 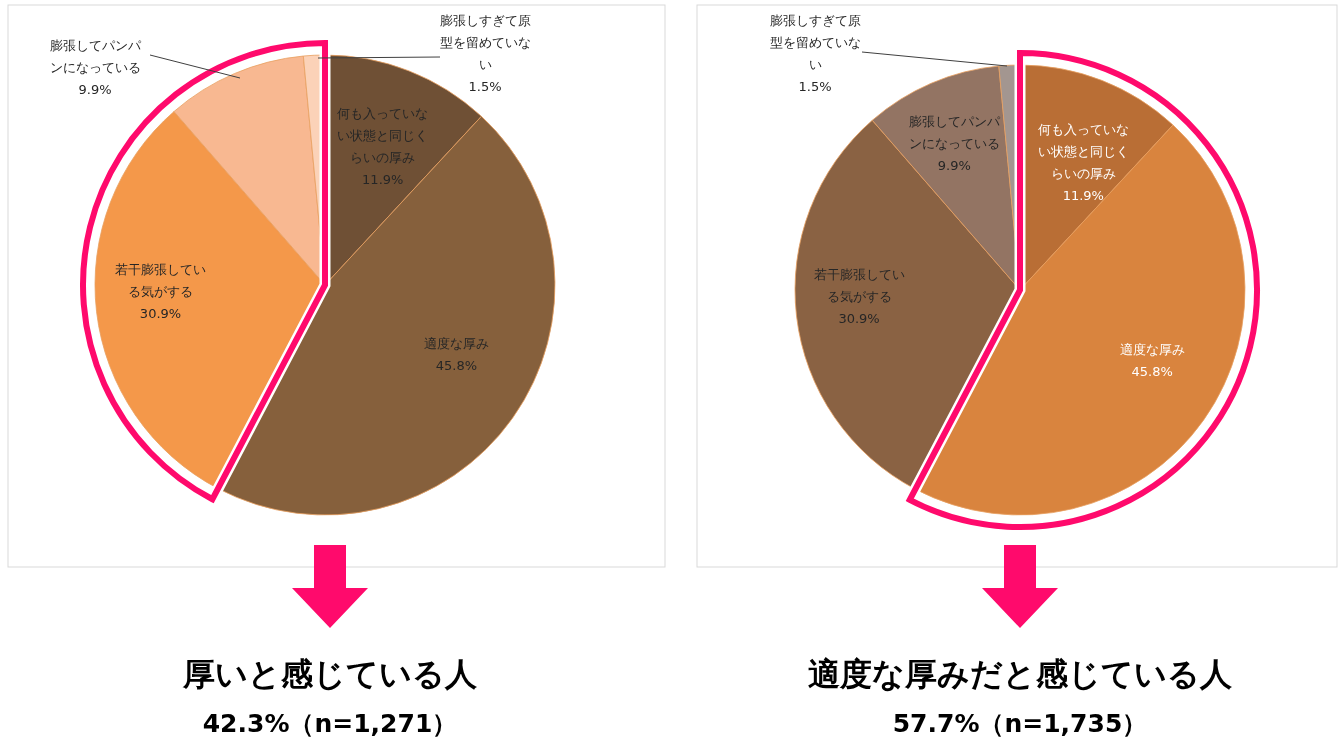 What do you see at coordinates (330, 674) in the screenshot?
I see `text: 厚いと感じている人` at bounding box center [330, 674].